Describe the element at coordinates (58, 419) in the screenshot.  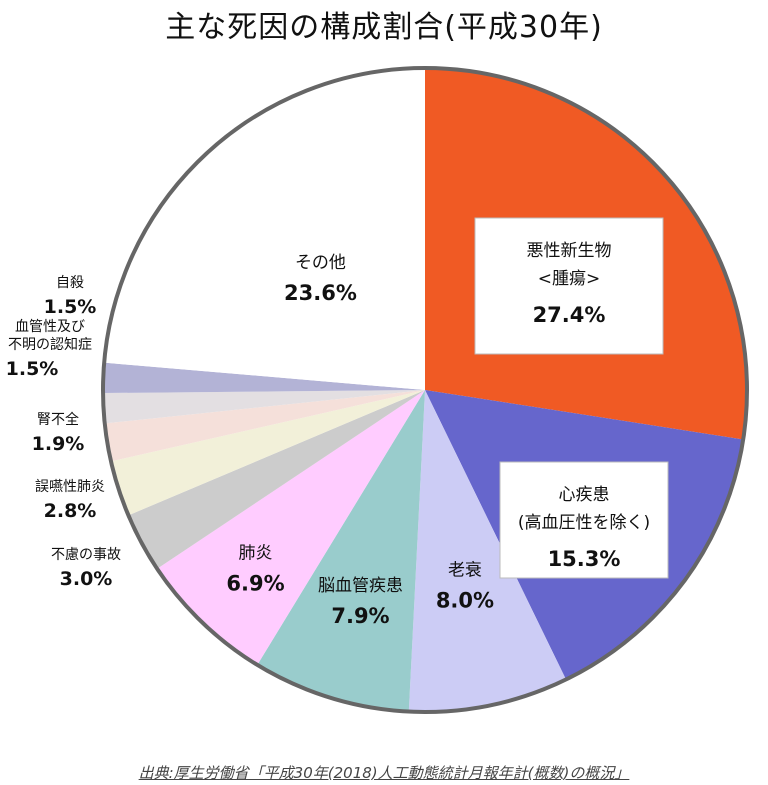
I see `slice-label: 腎不全` at that location.